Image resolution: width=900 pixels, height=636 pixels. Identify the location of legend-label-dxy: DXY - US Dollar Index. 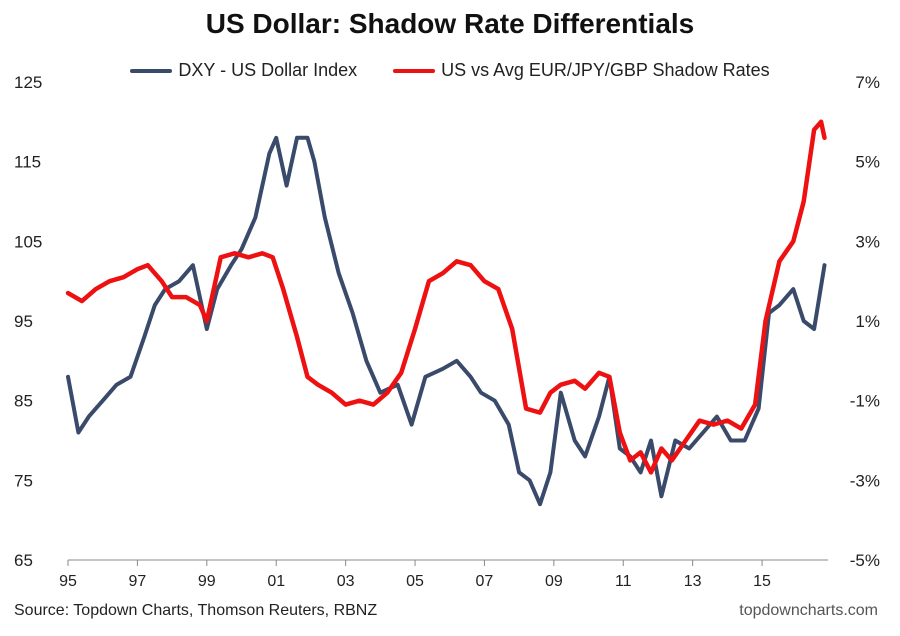
(268, 70).